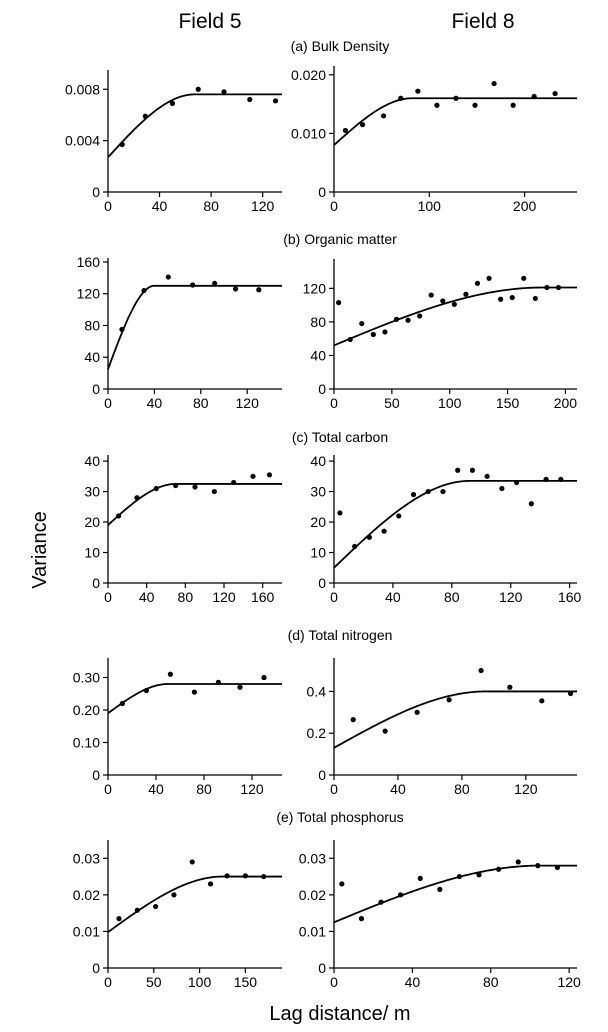 The image size is (608, 1032). What do you see at coordinates (92, 522) in the screenshot?
I see `y-tick-label: 20` at bounding box center [92, 522].